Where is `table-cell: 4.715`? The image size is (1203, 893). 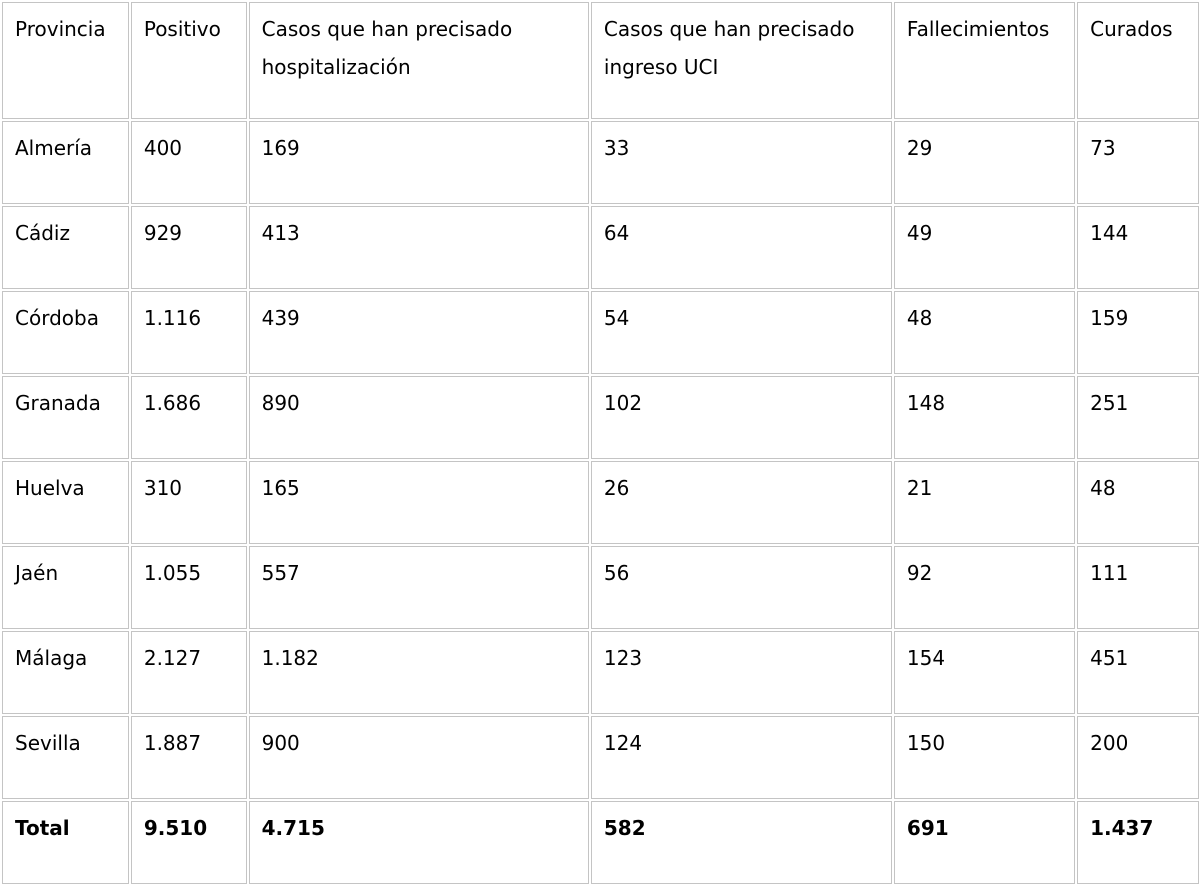
table-cell: 4.715 is located at coordinates (418, 842).